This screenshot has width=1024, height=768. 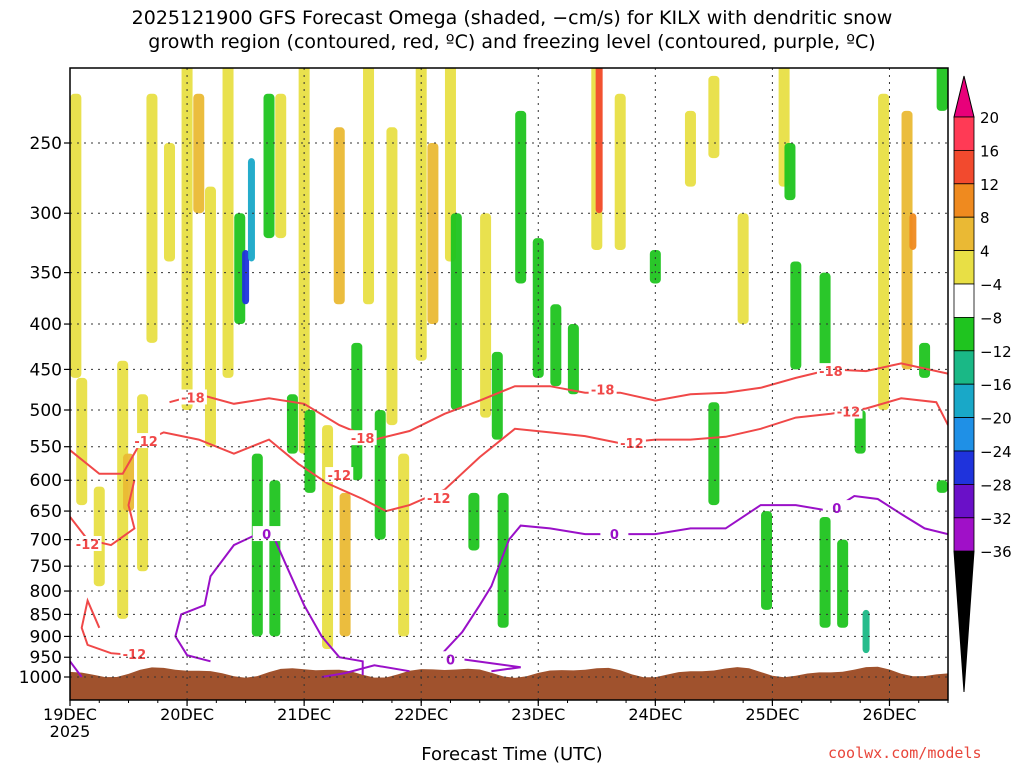 I want to click on x-tick-label: 22DEC, so click(x=421, y=714).